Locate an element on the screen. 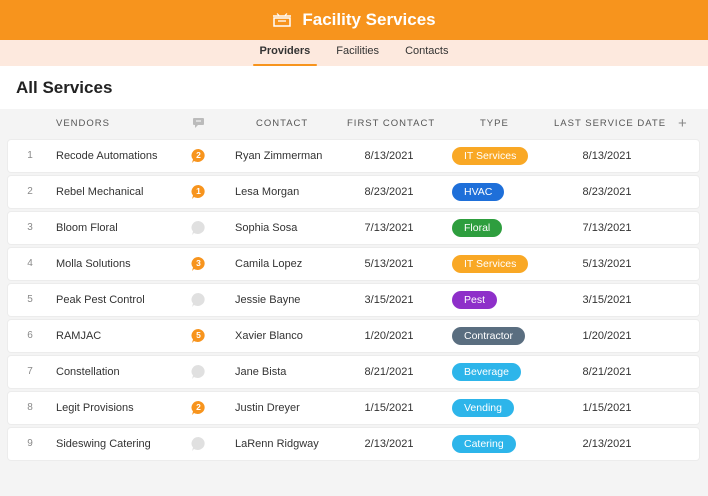 The image size is (708, 496). type-badge: Pest is located at coordinates (475, 300).